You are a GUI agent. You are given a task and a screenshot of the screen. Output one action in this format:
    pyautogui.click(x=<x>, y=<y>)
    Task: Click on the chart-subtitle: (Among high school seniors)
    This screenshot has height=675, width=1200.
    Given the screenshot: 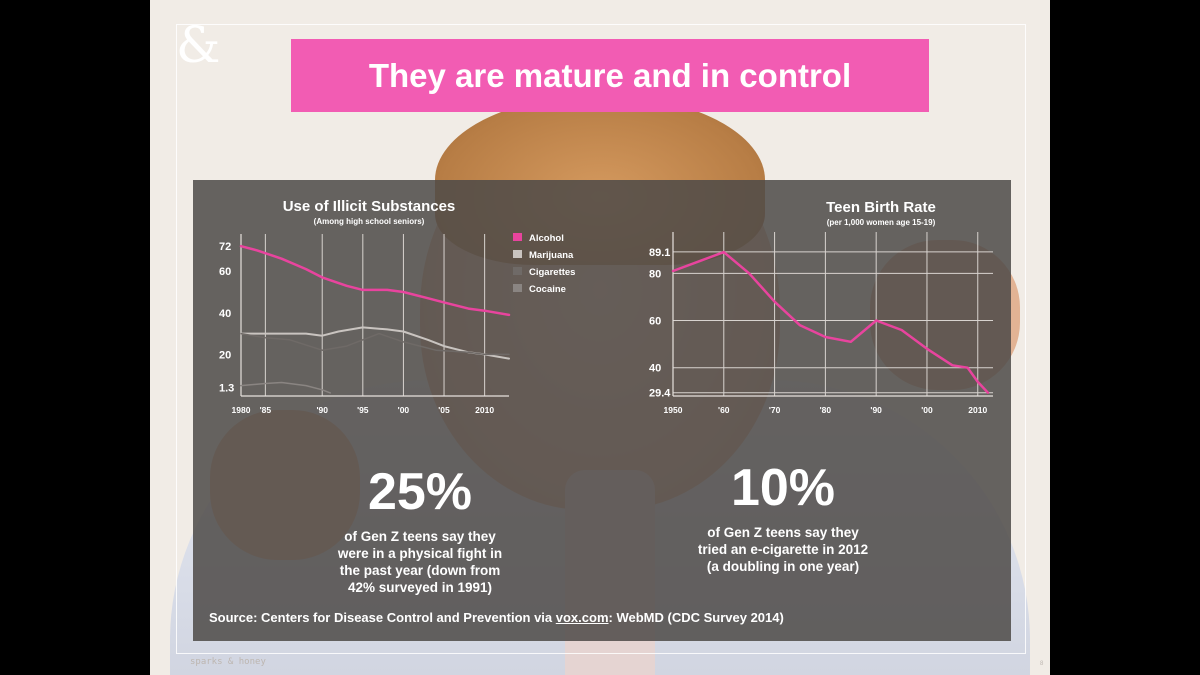 What is the action you would take?
    pyautogui.click(x=369, y=221)
    